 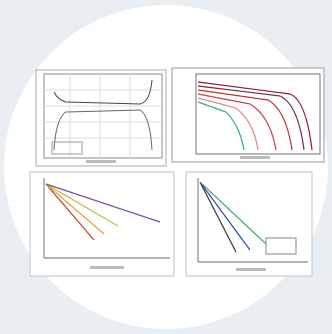 I want to click on panel-bottom-left, so click(x=102, y=224).